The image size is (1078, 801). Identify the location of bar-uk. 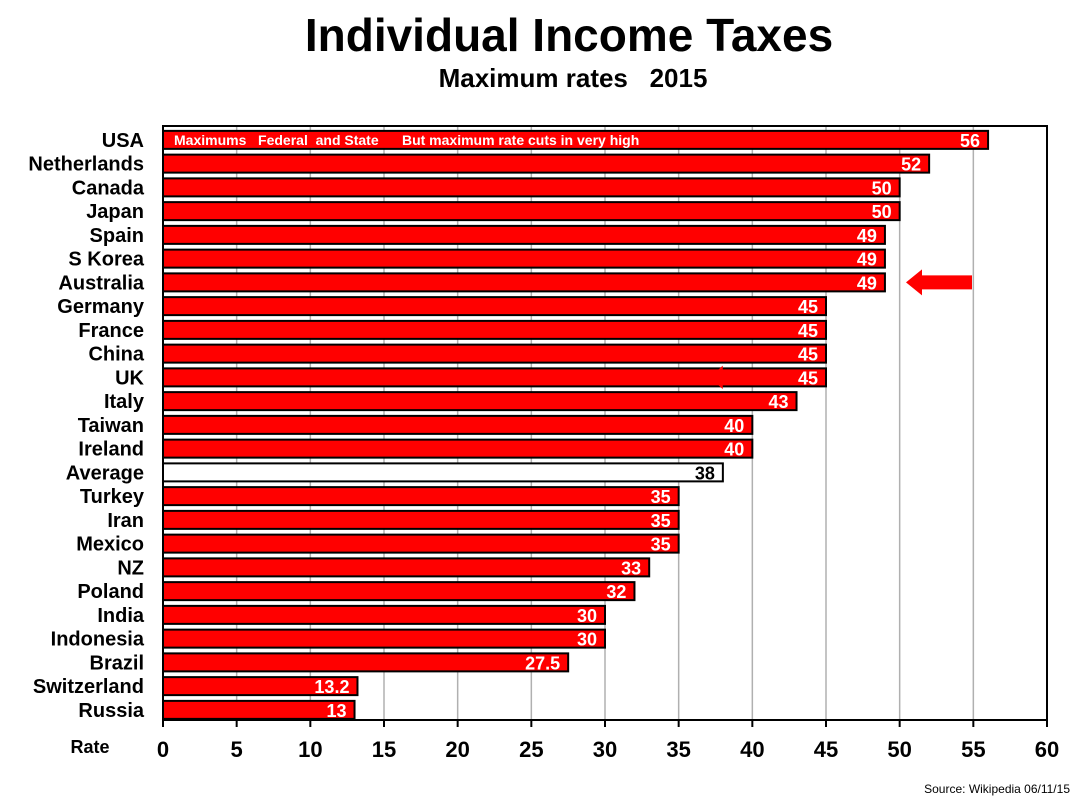
(494, 377).